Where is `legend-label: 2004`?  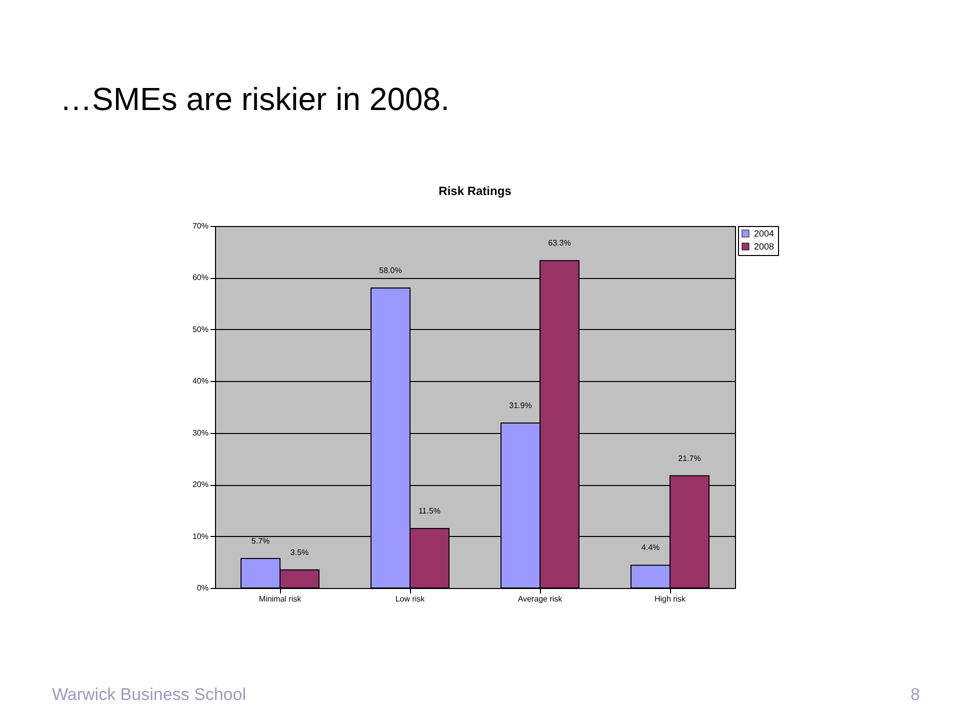 legend-label: 2004 is located at coordinates (764, 233).